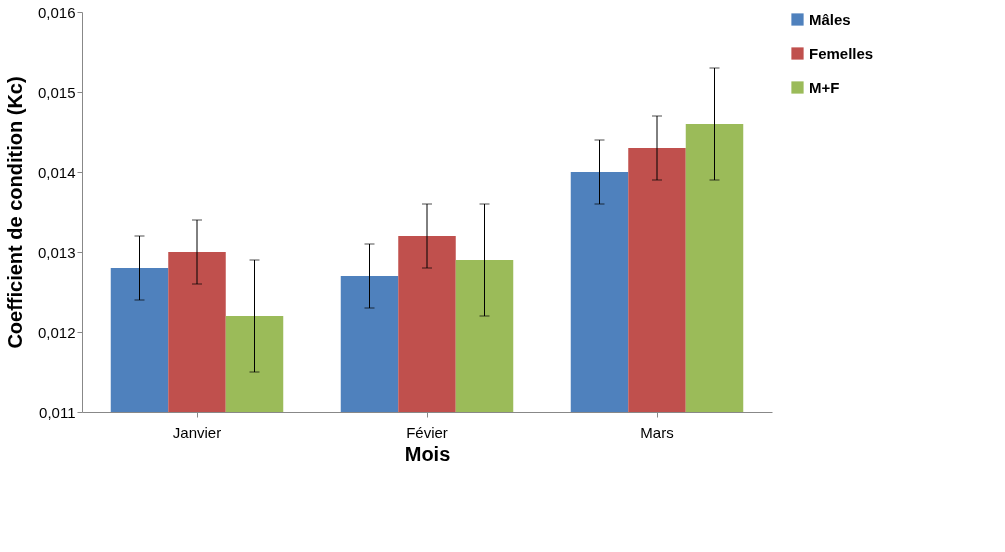  What do you see at coordinates (56, 252) in the screenshot?
I see `y-tick-label: 0,013` at bounding box center [56, 252].